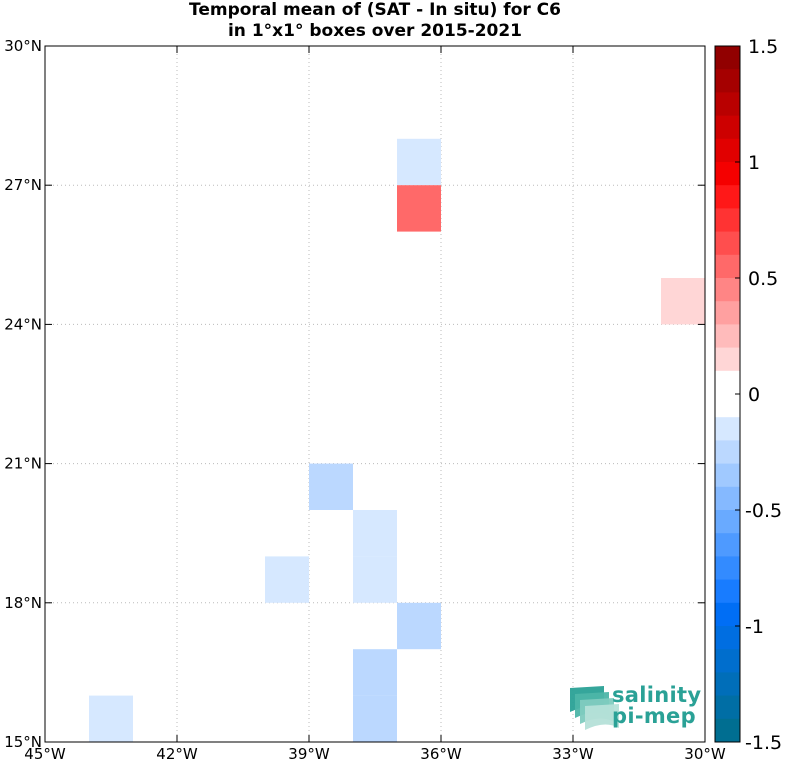 Image resolution: width=785 pixels, height=763 pixels. What do you see at coordinates (23, 742) in the screenshot?
I see `y-tick-label: 15°N` at bounding box center [23, 742].